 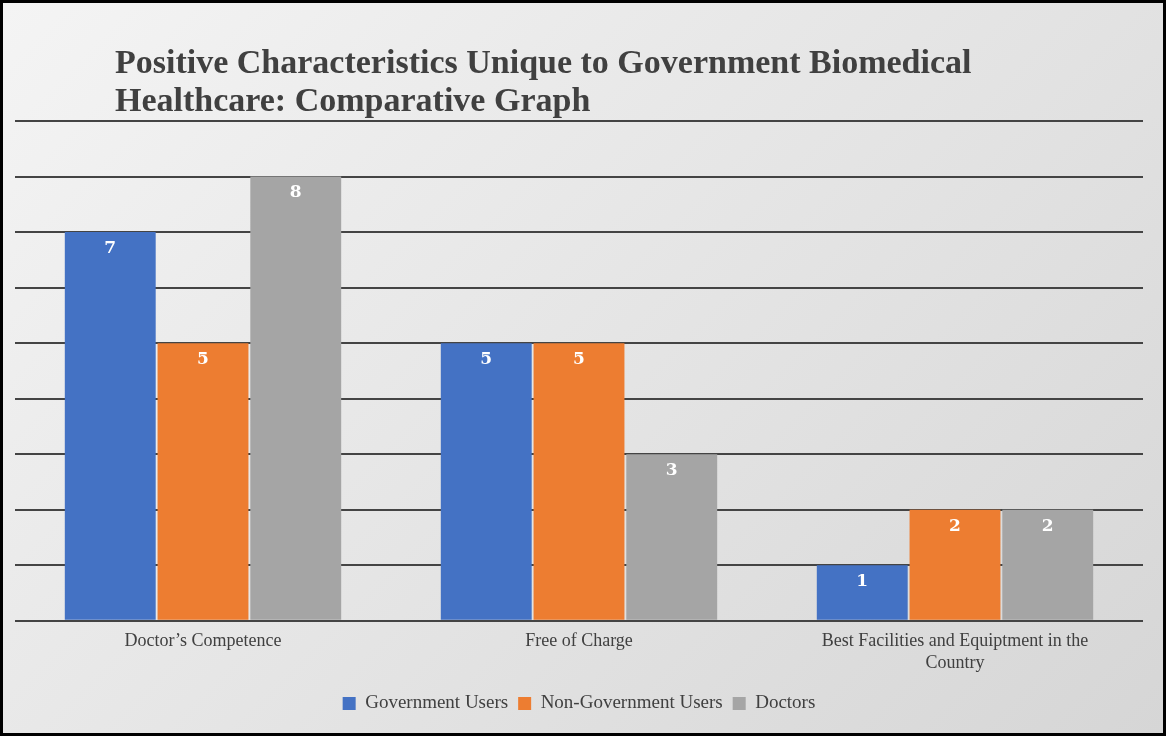 What do you see at coordinates (295, 191) in the screenshot?
I see `data-label: 8` at bounding box center [295, 191].